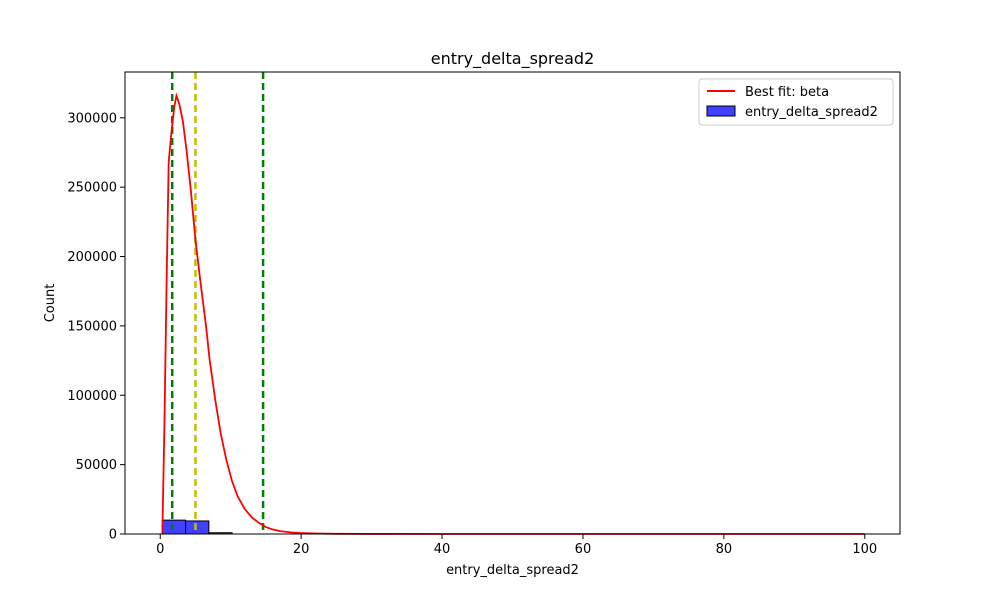 This screenshot has width=1000, height=600. What do you see at coordinates (512, 570) in the screenshot?
I see `x-axis-label: entry_delta_spread2` at bounding box center [512, 570].